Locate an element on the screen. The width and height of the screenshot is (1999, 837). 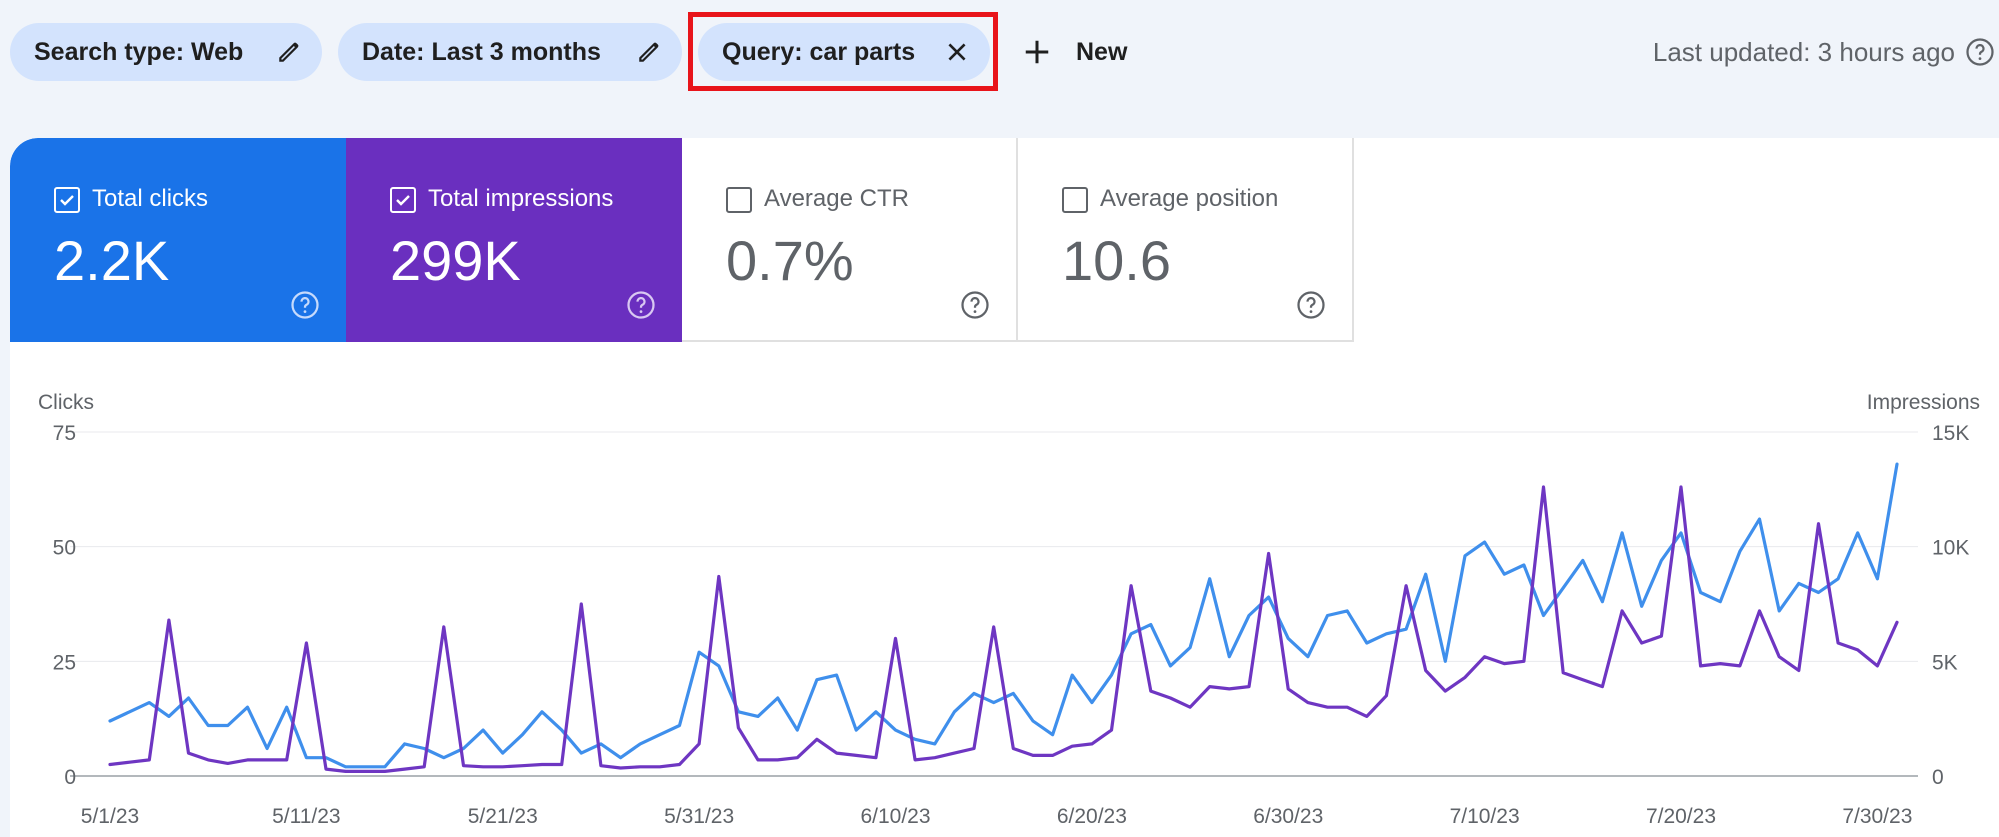
metric-value: 2.2K is located at coordinates (112, 260).